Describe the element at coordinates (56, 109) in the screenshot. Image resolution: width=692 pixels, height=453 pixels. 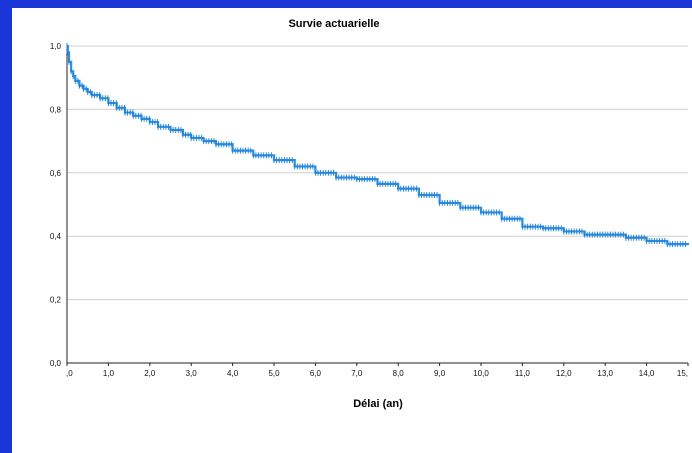
I see `y-tick-label: 0,8` at that location.